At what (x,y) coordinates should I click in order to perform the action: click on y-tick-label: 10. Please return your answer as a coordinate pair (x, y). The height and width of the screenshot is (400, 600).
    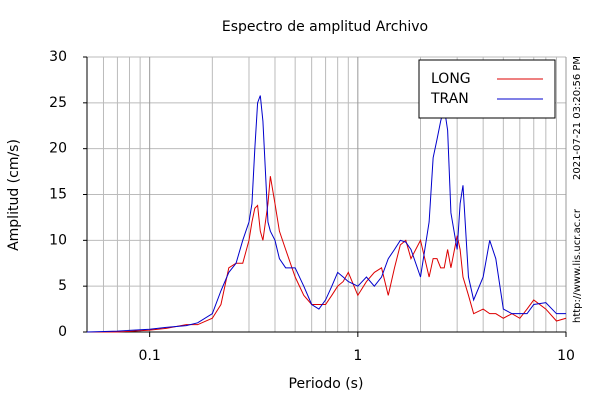
    Looking at the image, I should click on (58, 240).